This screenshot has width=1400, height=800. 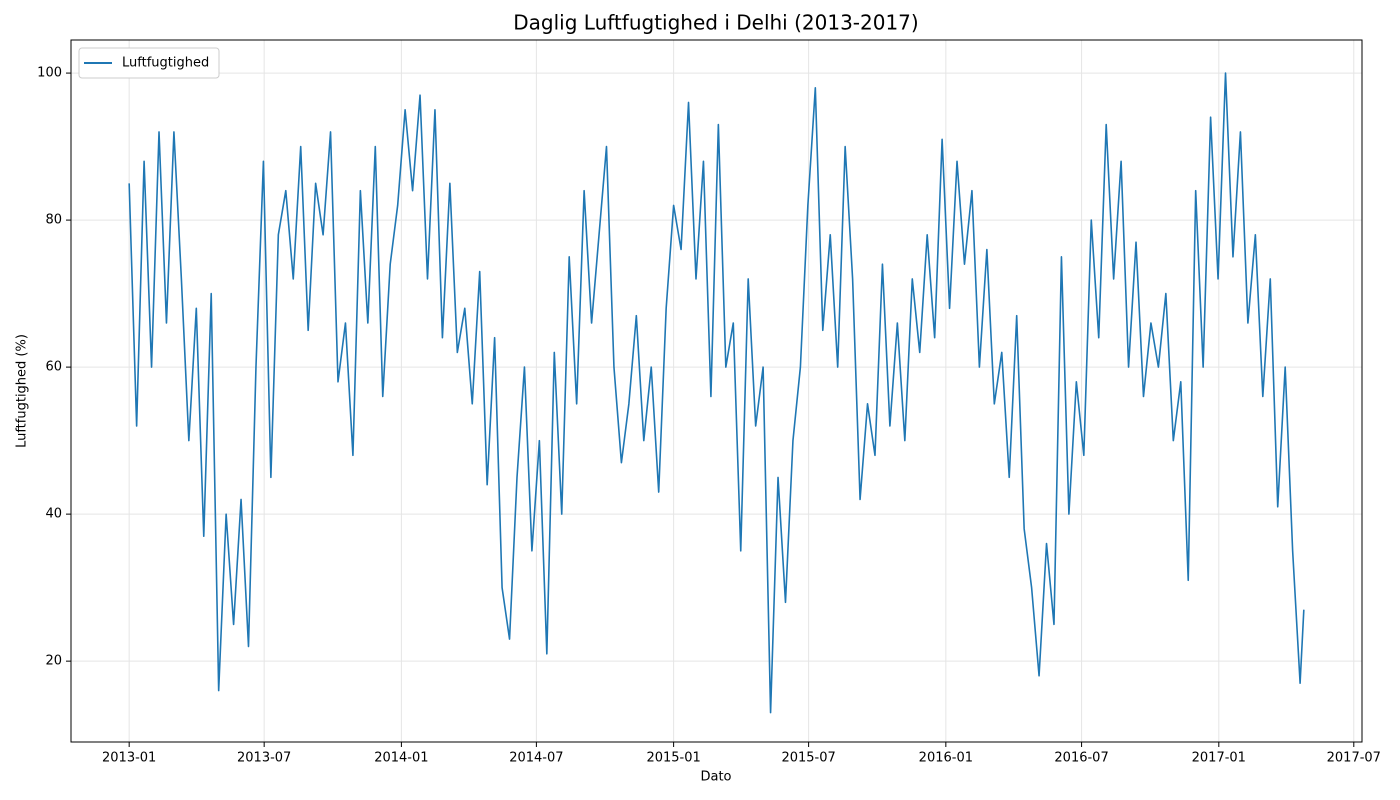 I want to click on x-tick-label: 2017-07, so click(x=1354, y=758).